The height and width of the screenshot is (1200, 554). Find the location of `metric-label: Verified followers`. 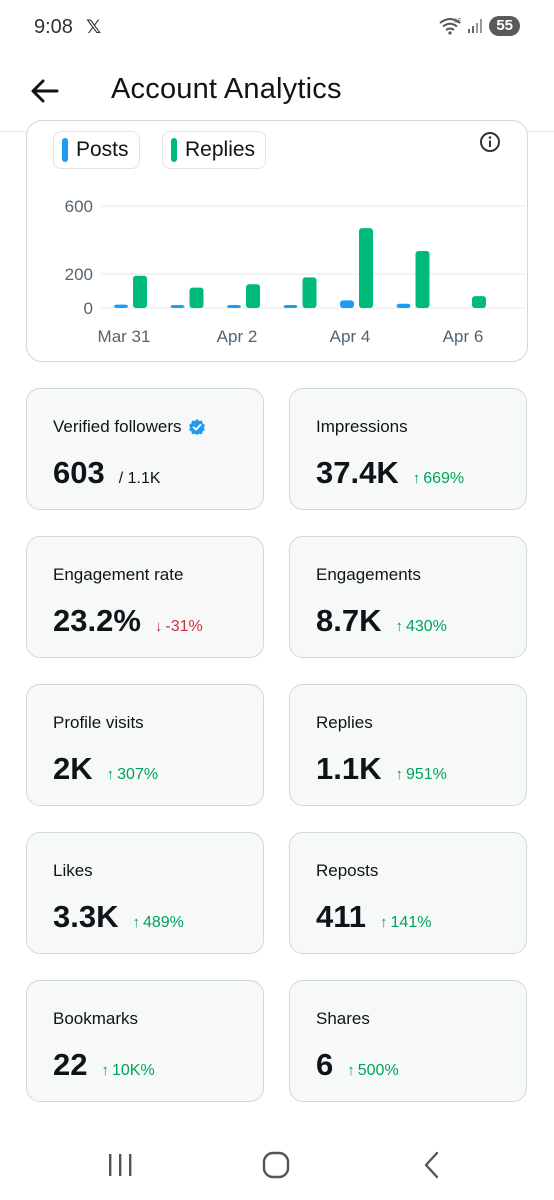

metric-label: Verified followers is located at coordinates (117, 426).